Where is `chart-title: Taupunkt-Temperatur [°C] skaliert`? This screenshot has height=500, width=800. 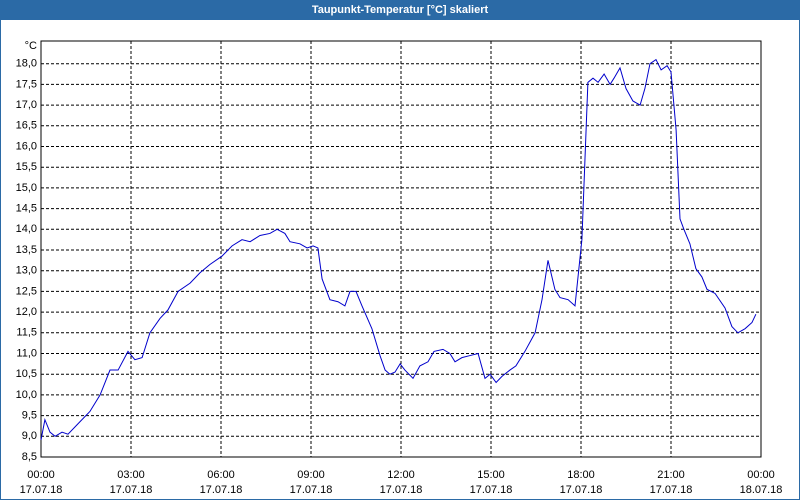 chart-title: Taupunkt-Temperatur [°C] skaliert is located at coordinates (400, 10).